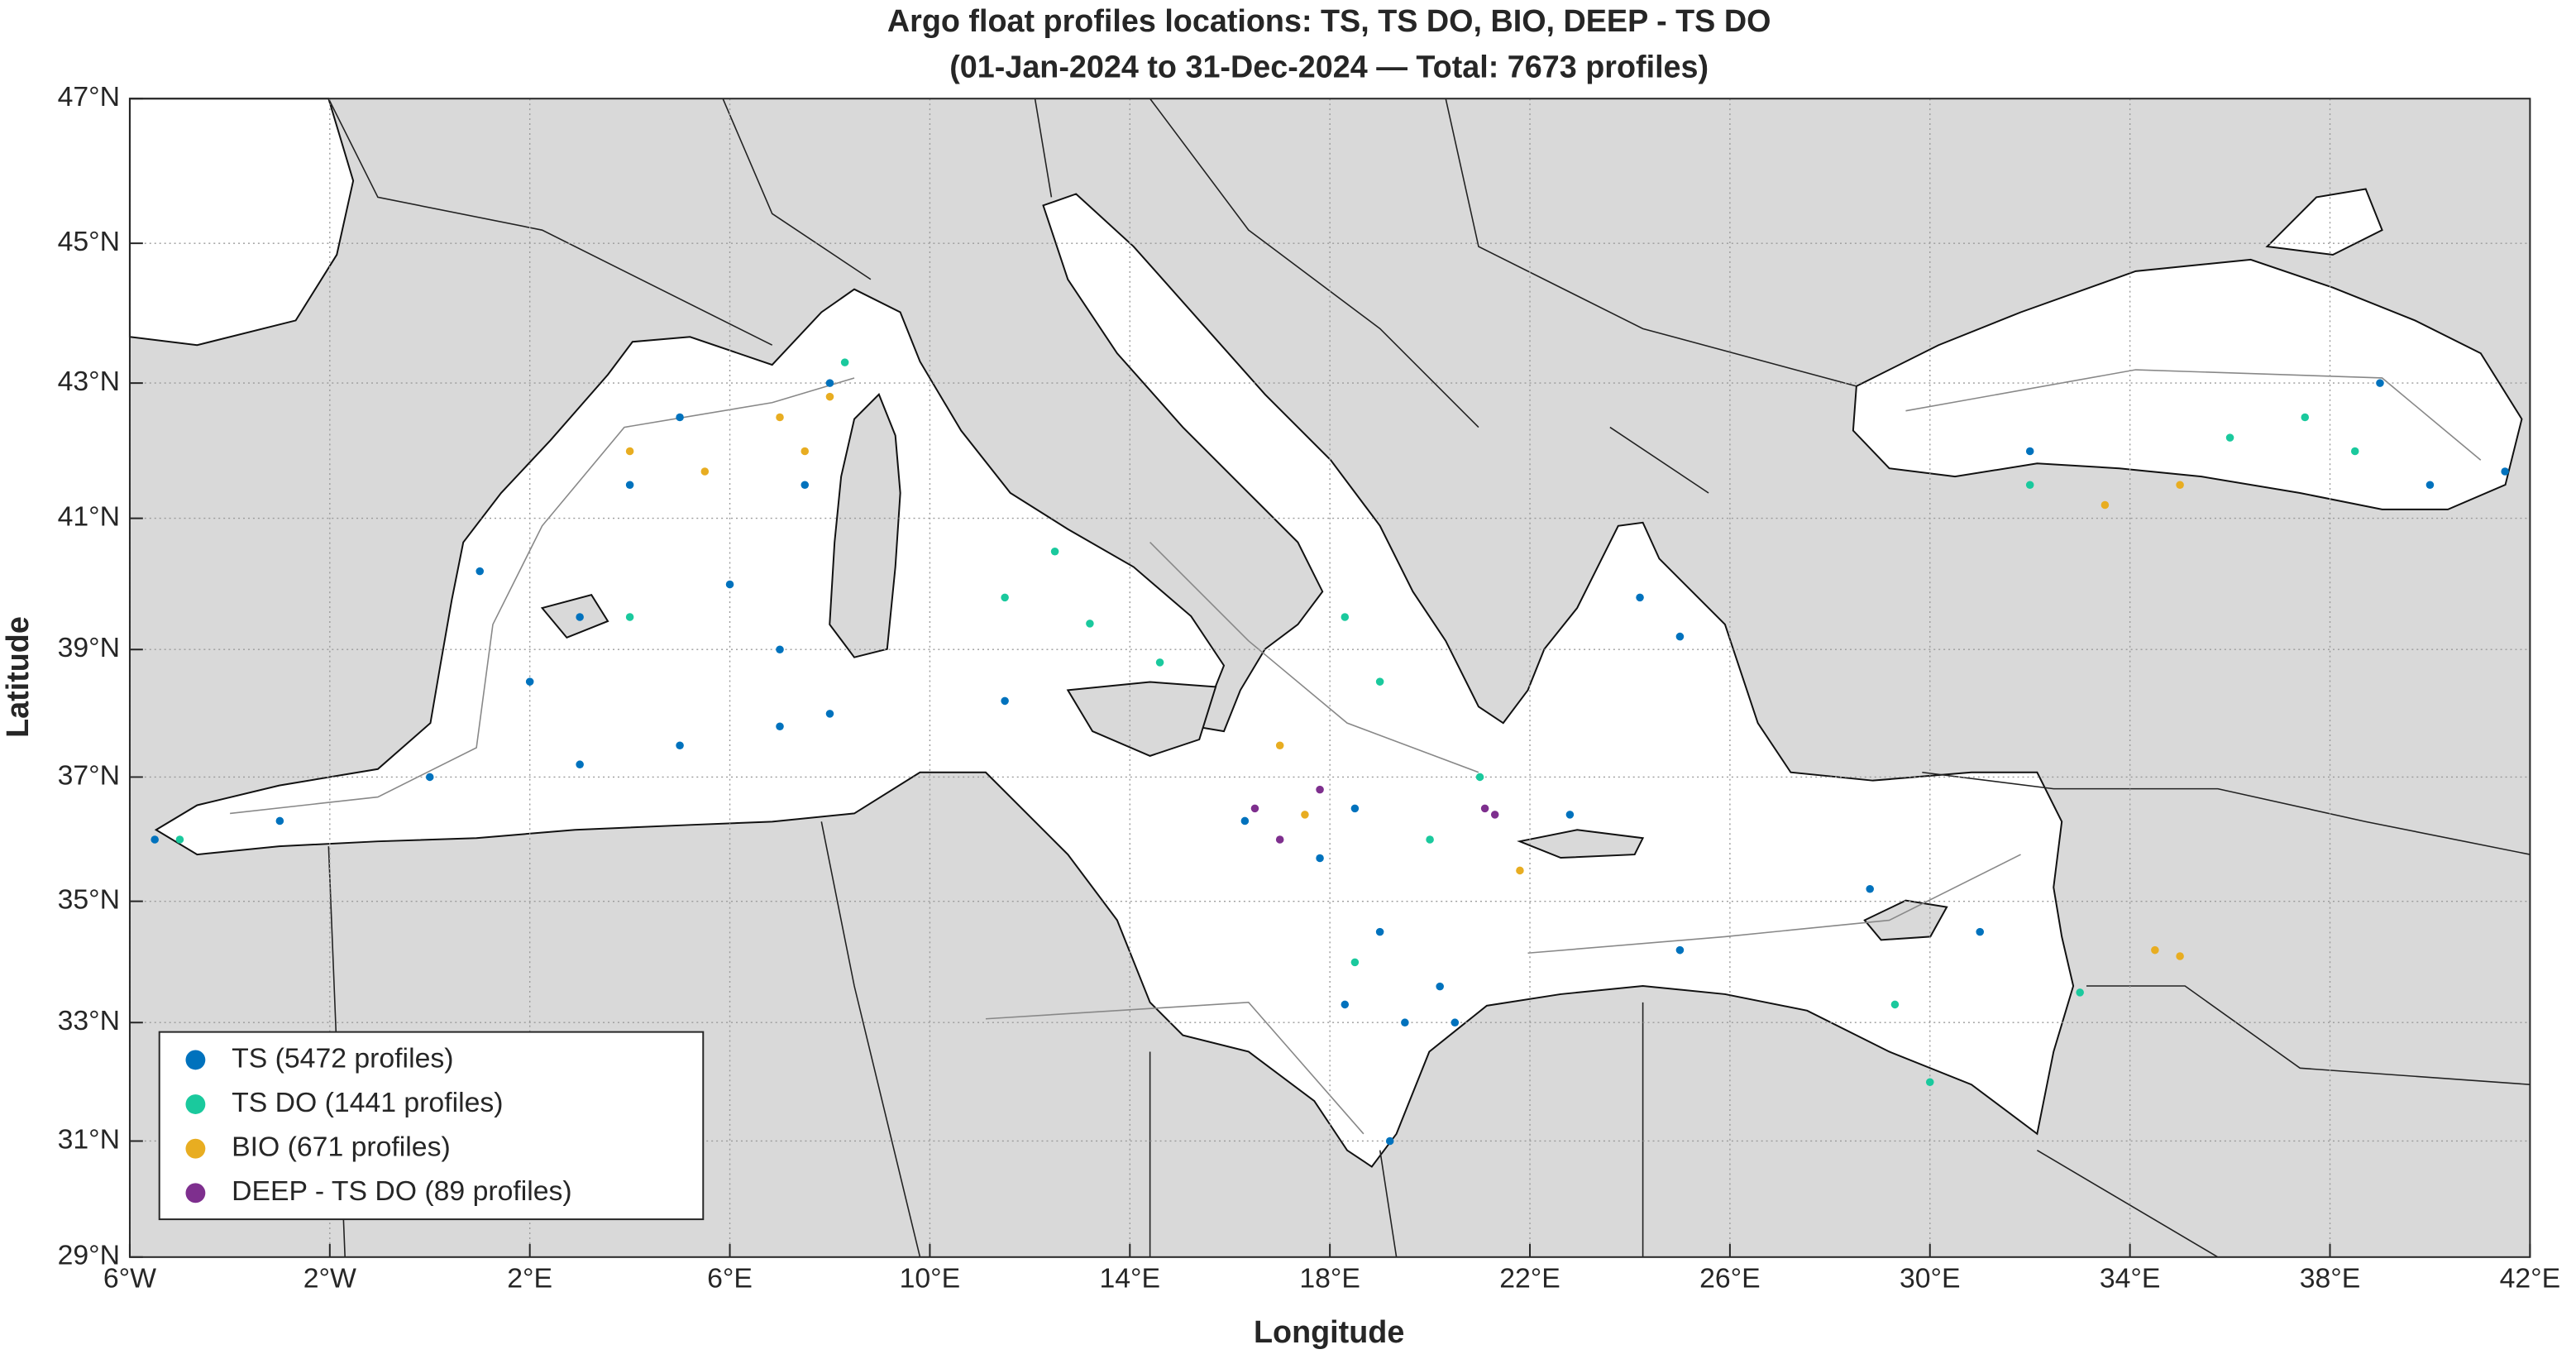 The width and height of the screenshot is (2576, 1359). Describe the element at coordinates (342, 1058) in the screenshot. I see `legend-label: TS (5472 profiles)` at that location.